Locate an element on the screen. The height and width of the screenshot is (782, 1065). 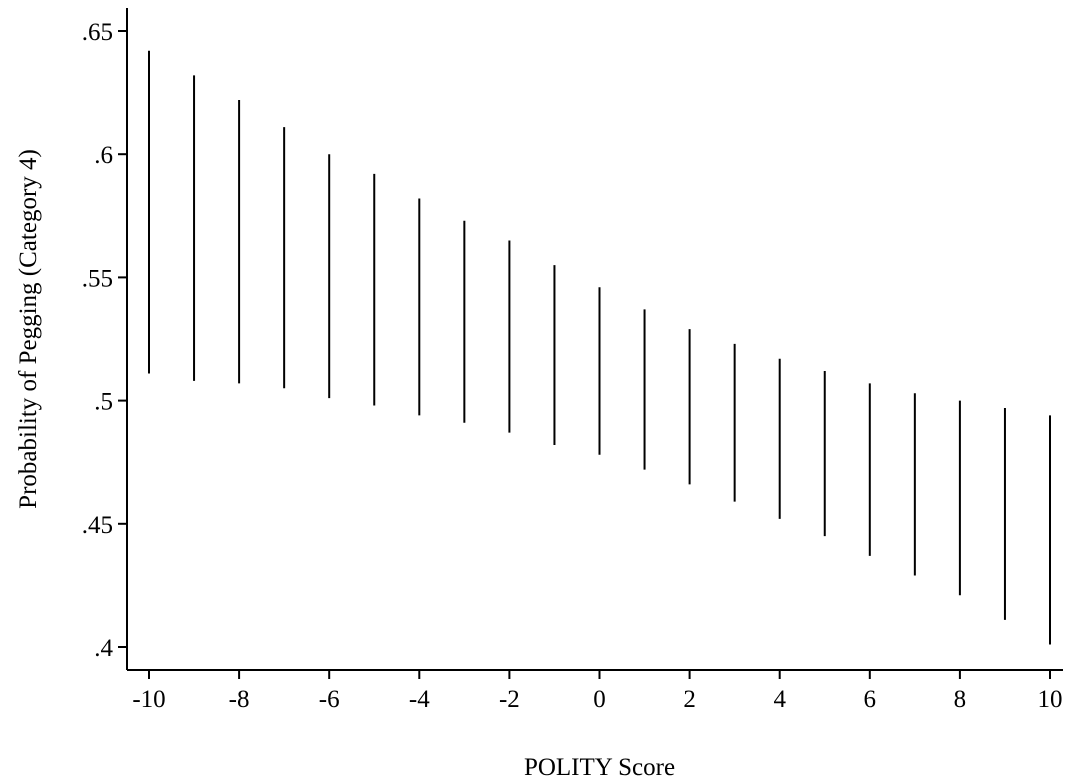
x-tick-label: -2 is located at coordinates (509, 699).